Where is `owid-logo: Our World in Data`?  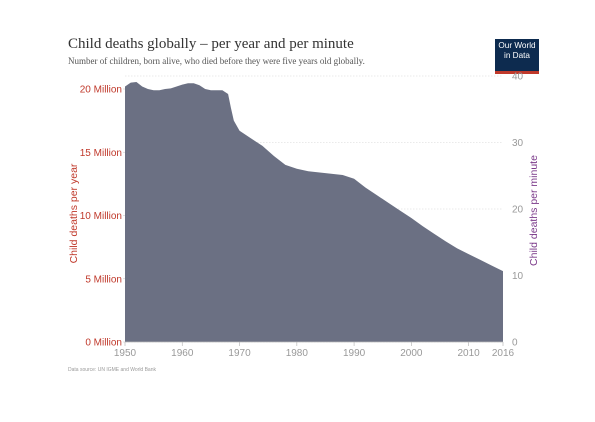
owid-logo: Our World in Data is located at coordinates (517, 56).